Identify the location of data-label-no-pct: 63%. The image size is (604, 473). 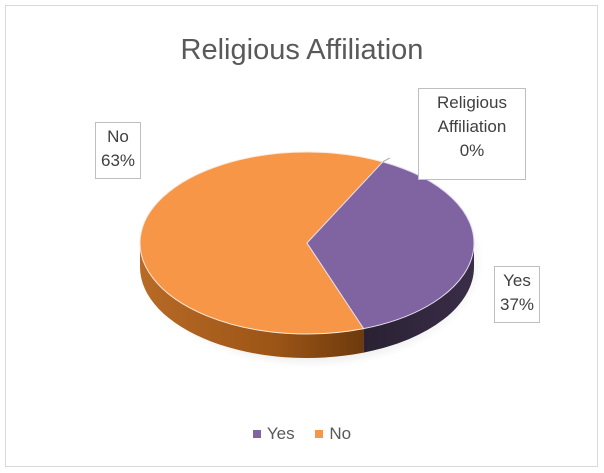
(118, 160).